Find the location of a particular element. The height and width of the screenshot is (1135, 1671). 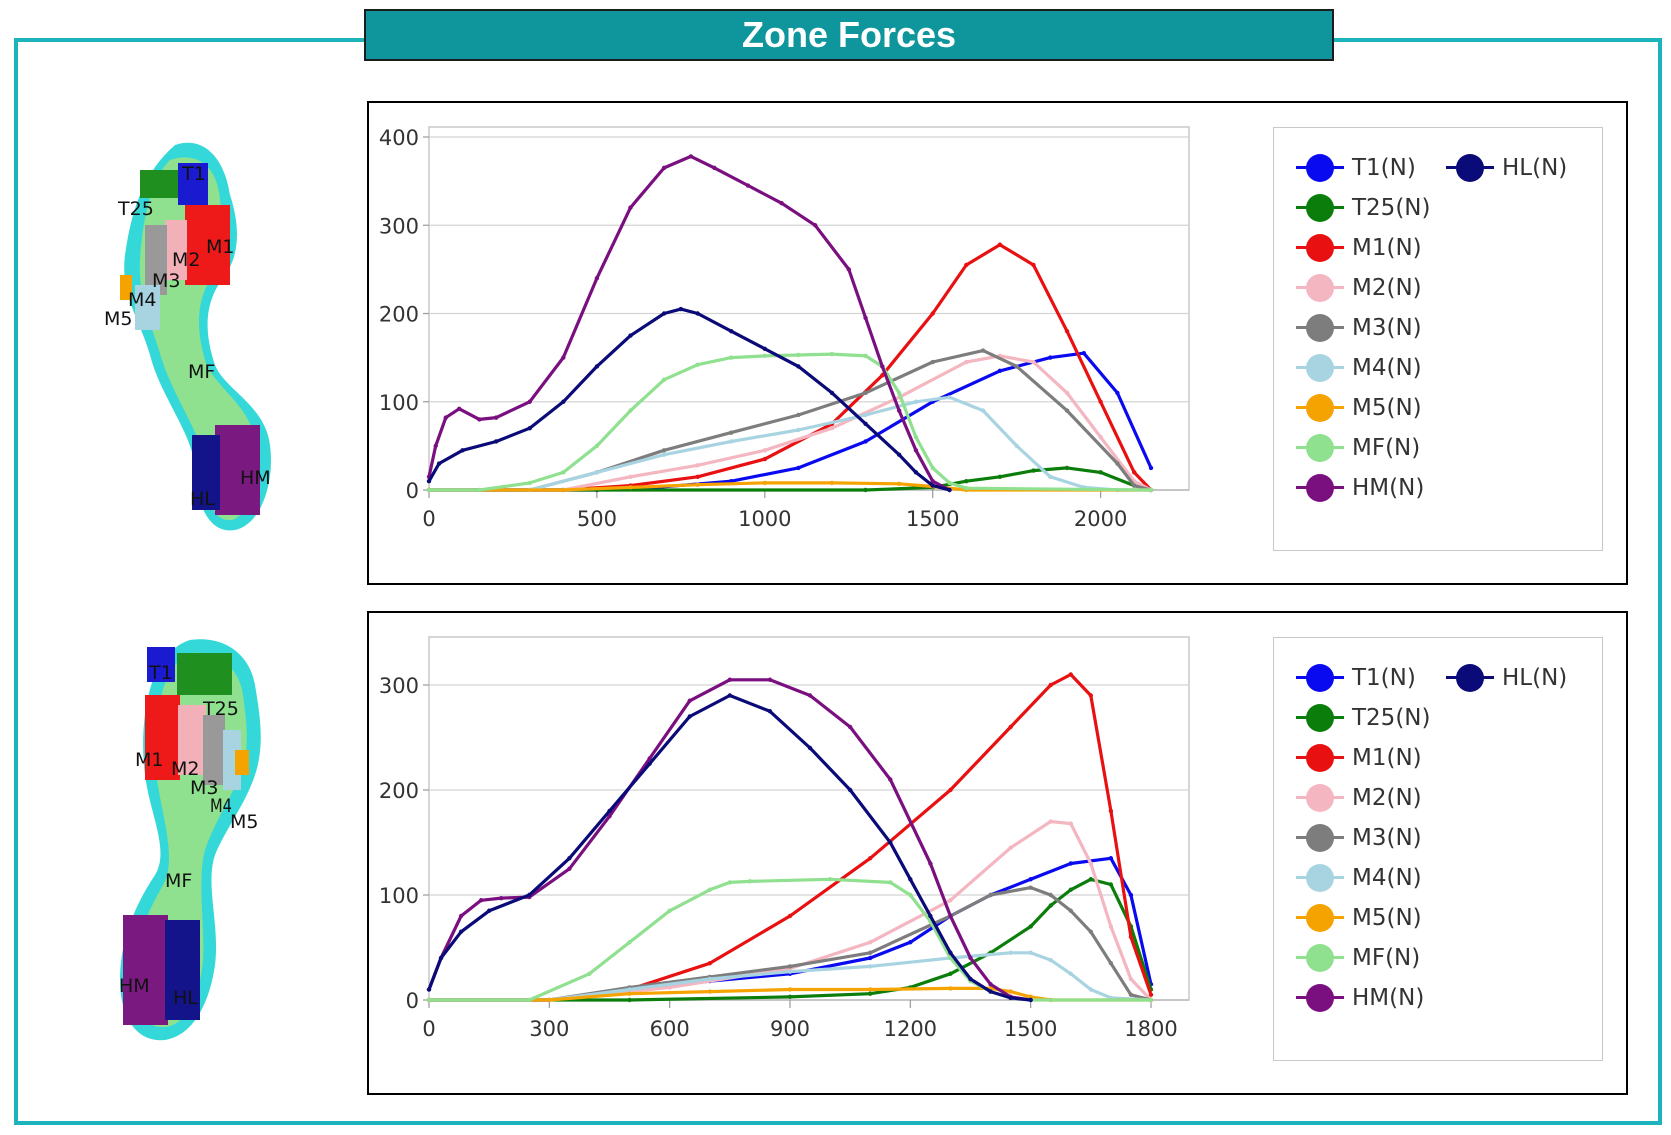

legend-label: HM(N) is located at coordinates (1388, 998).